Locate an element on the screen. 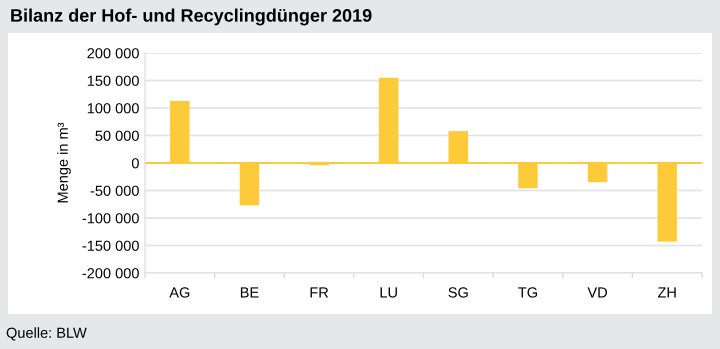 The height and width of the screenshot is (349, 720). y-tick-label: -50 000 is located at coordinates (114, 191).